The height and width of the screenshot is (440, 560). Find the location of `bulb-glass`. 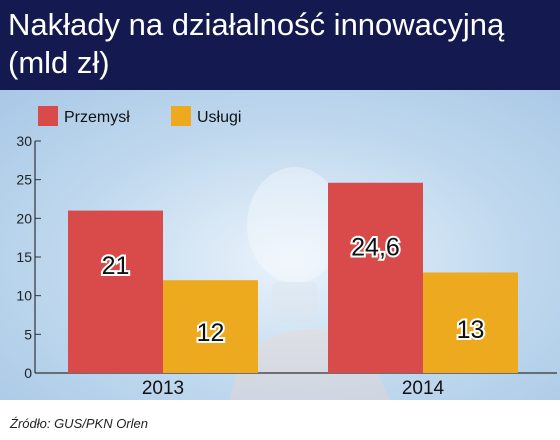

bulb-glass is located at coordinates (295, 225).